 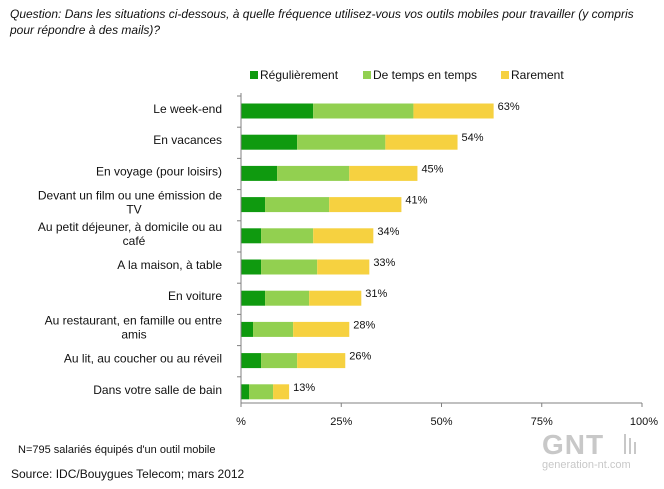 What do you see at coordinates (313, 173) in the screenshot?
I see `bar-segment-r3-s2` at bounding box center [313, 173].